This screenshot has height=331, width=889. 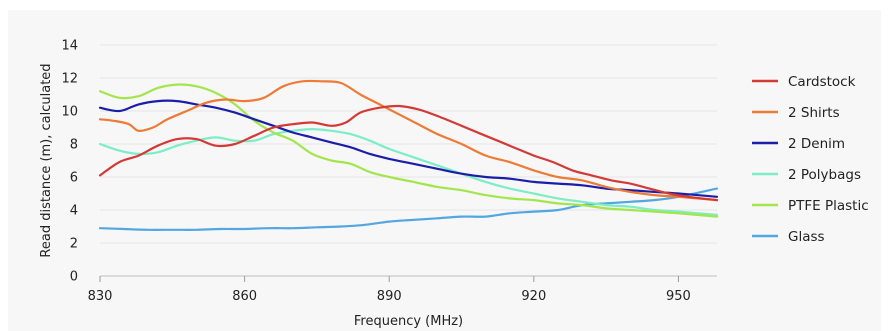 What do you see at coordinates (74, 211) in the screenshot?
I see `y-tick-label: 4` at bounding box center [74, 211].